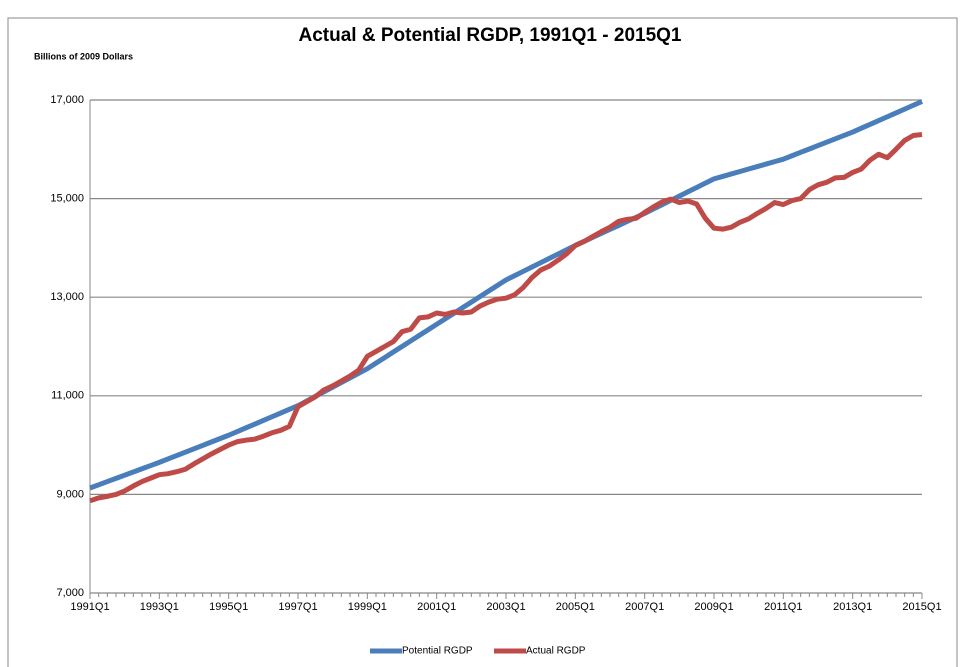  What do you see at coordinates (367, 607) in the screenshot?
I see `x-tick-label: 1999Q1` at bounding box center [367, 607].